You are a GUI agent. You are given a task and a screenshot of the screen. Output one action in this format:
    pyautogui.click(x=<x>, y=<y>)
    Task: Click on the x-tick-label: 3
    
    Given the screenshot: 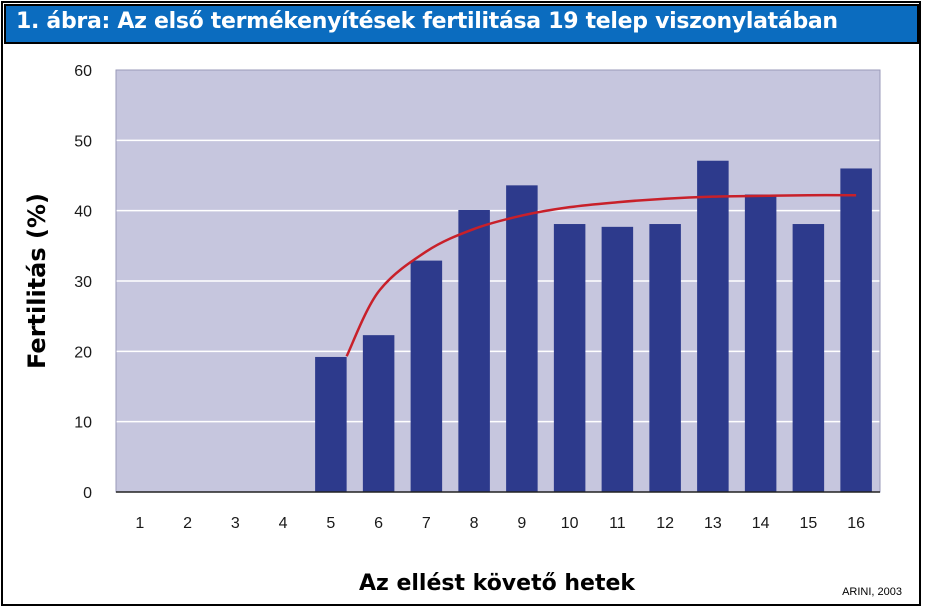 What is the action you would take?
    pyautogui.click(x=235, y=523)
    